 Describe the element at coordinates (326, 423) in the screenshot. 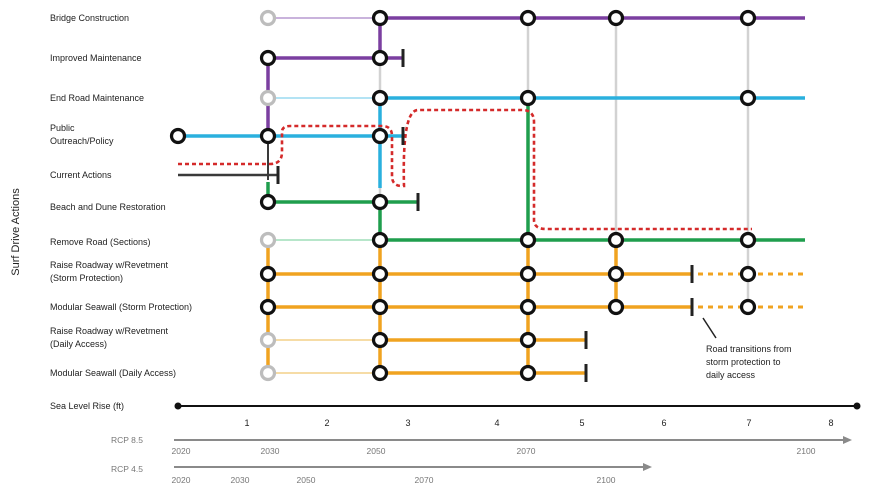

I see `sea-level-rise-tick: 2` at that location.